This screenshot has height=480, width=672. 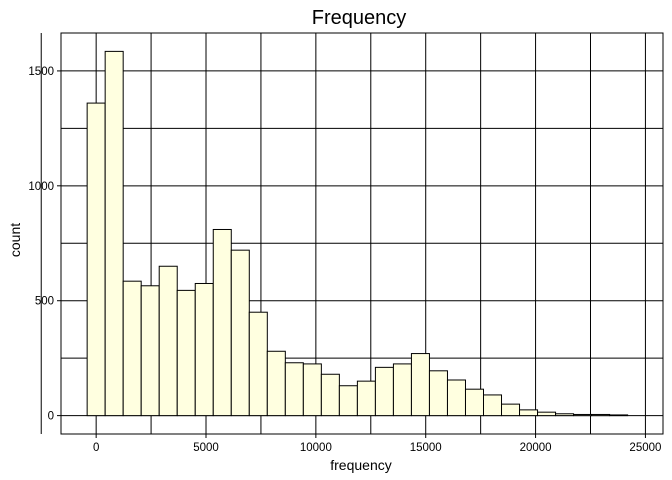 What do you see at coordinates (426, 448) in the screenshot?
I see `x-tick-label-3: 15000` at bounding box center [426, 448].